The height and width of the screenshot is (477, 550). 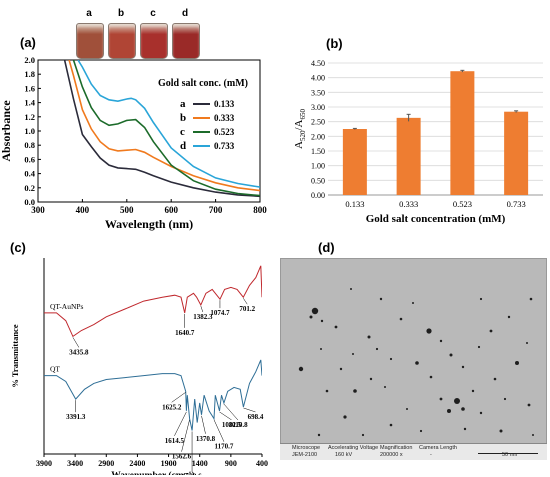 What do you see at coordinates (153, 301) in the screenshot?
I see `series-line-QT-AuNPs` at bounding box center [153, 301].